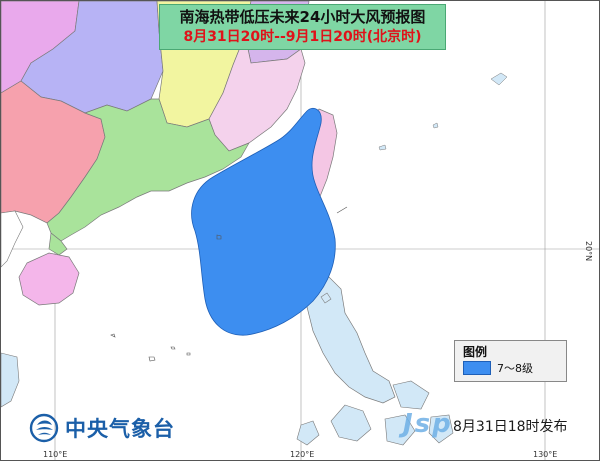  I want to click on islands-scattered, so click(229, 284).